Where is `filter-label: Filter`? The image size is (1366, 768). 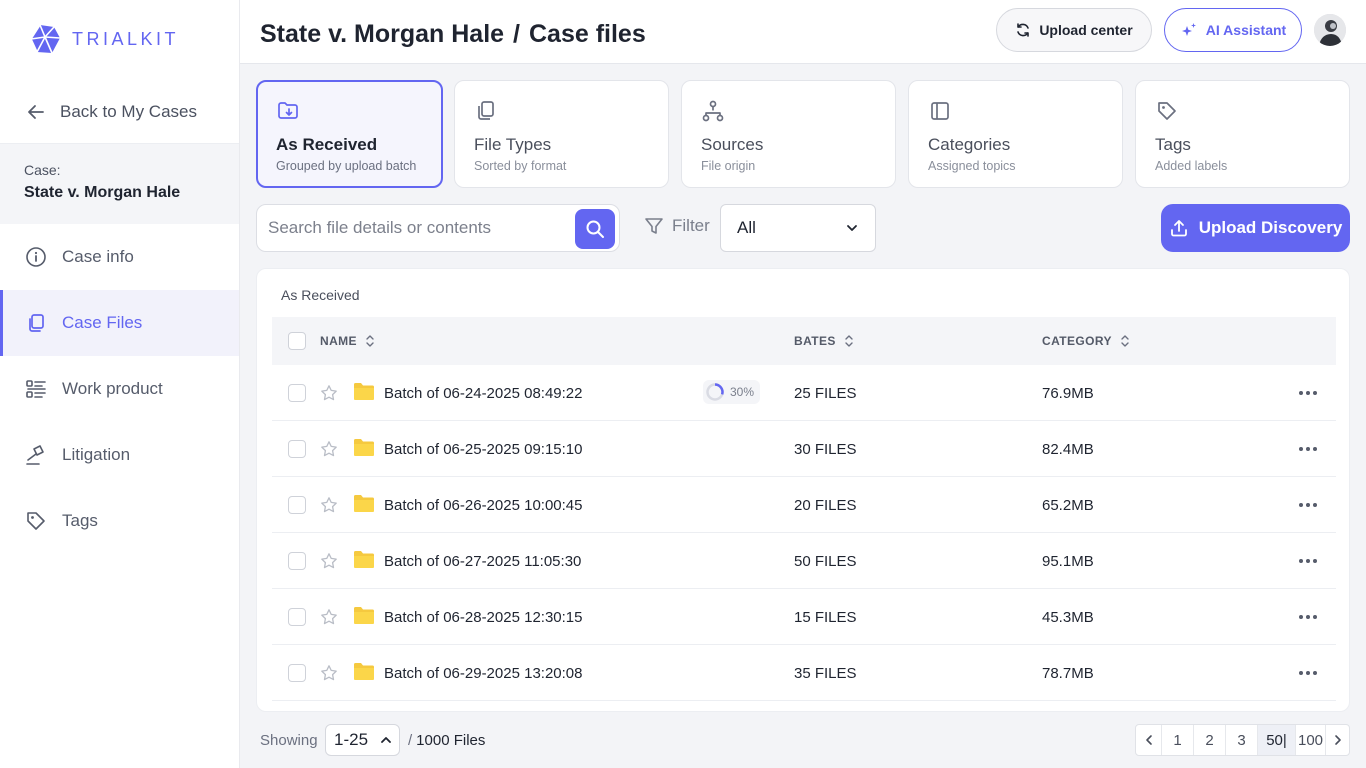 filter-label: Filter is located at coordinates (691, 225).